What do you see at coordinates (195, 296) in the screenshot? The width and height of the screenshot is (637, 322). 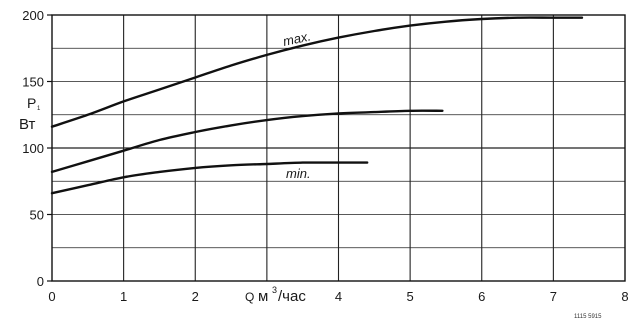 I see `x-tick-label-2: 2` at bounding box center [195, 296].